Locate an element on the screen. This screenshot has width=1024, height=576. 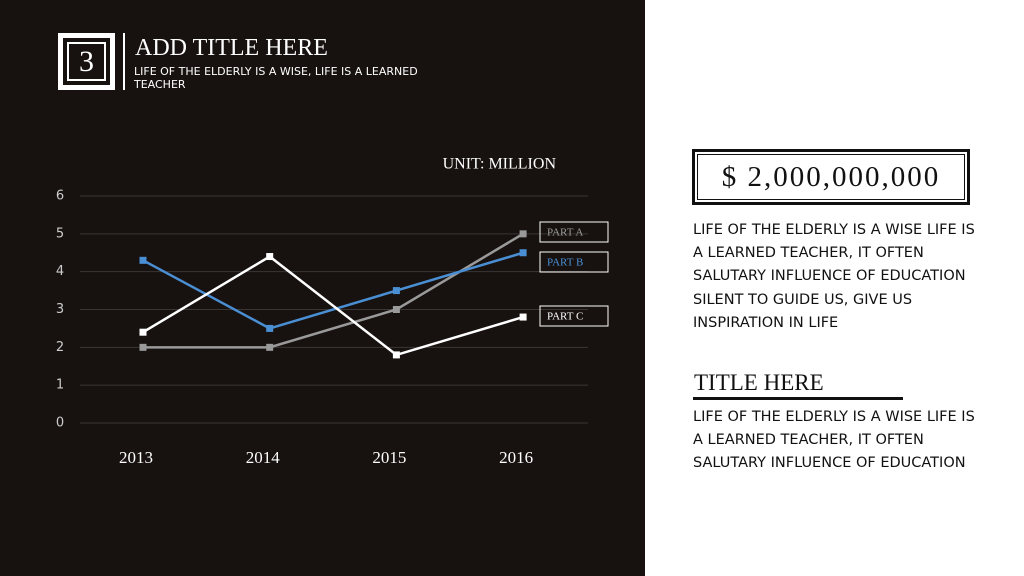
divider is located at coordinates (124, 61).